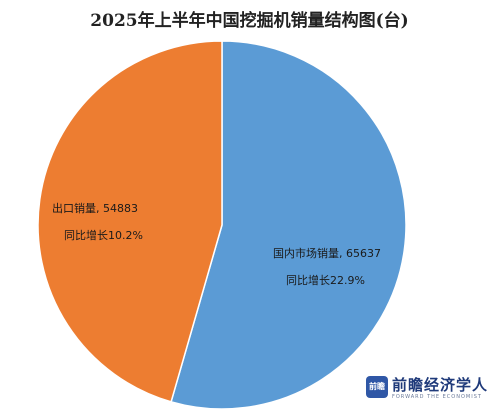  Describe the element at coordinates (327, 253) in the screenshot. I see `data-label-domestic: 国内市场销量, 65637` at that location.